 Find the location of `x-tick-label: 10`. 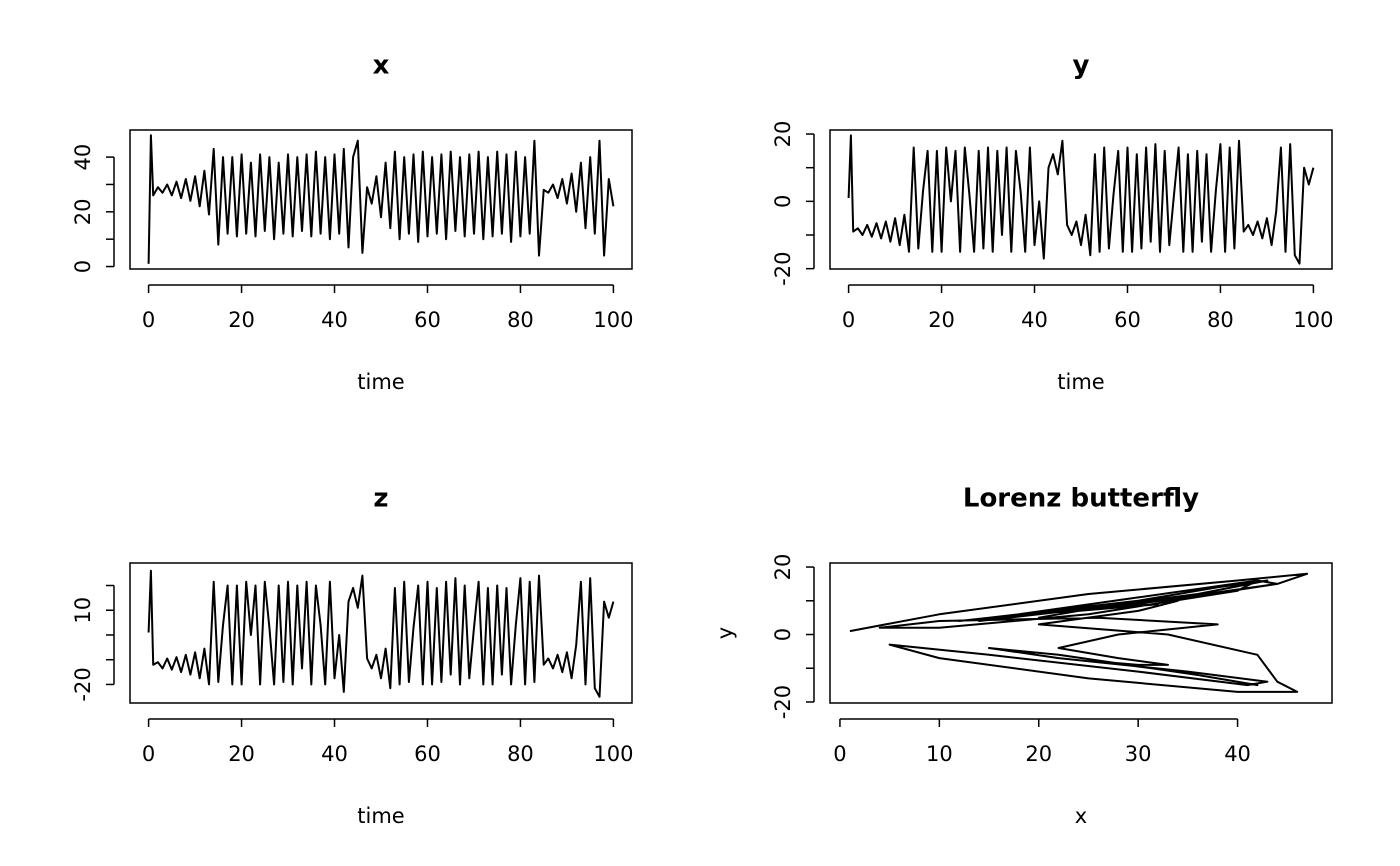

x-tick-label: 10 is located at coordinates (939, 754).